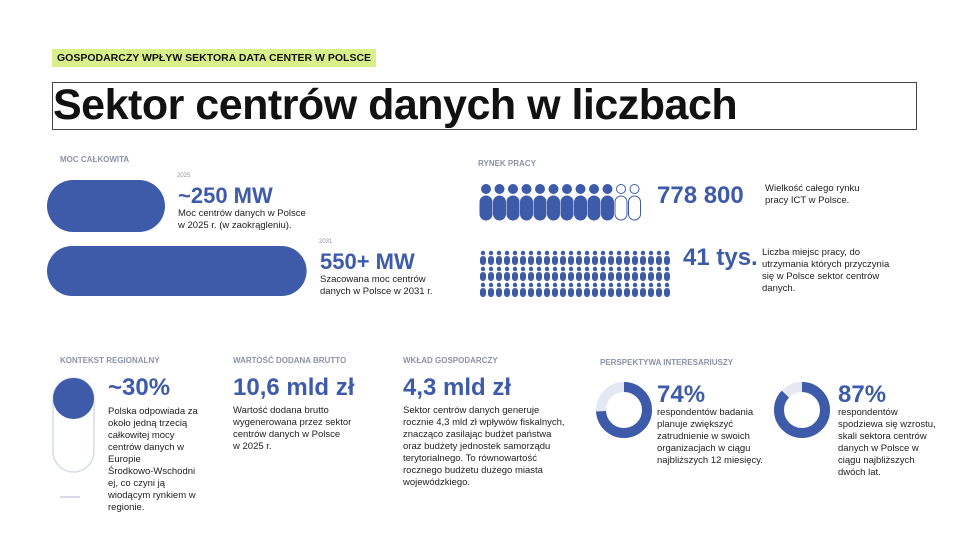 The height and width of the screenshot is (536, 960). Describe the element at coordinates (152, 471) in the screenshot. I see `description-line: Środkowo-Wschodni` at that location.